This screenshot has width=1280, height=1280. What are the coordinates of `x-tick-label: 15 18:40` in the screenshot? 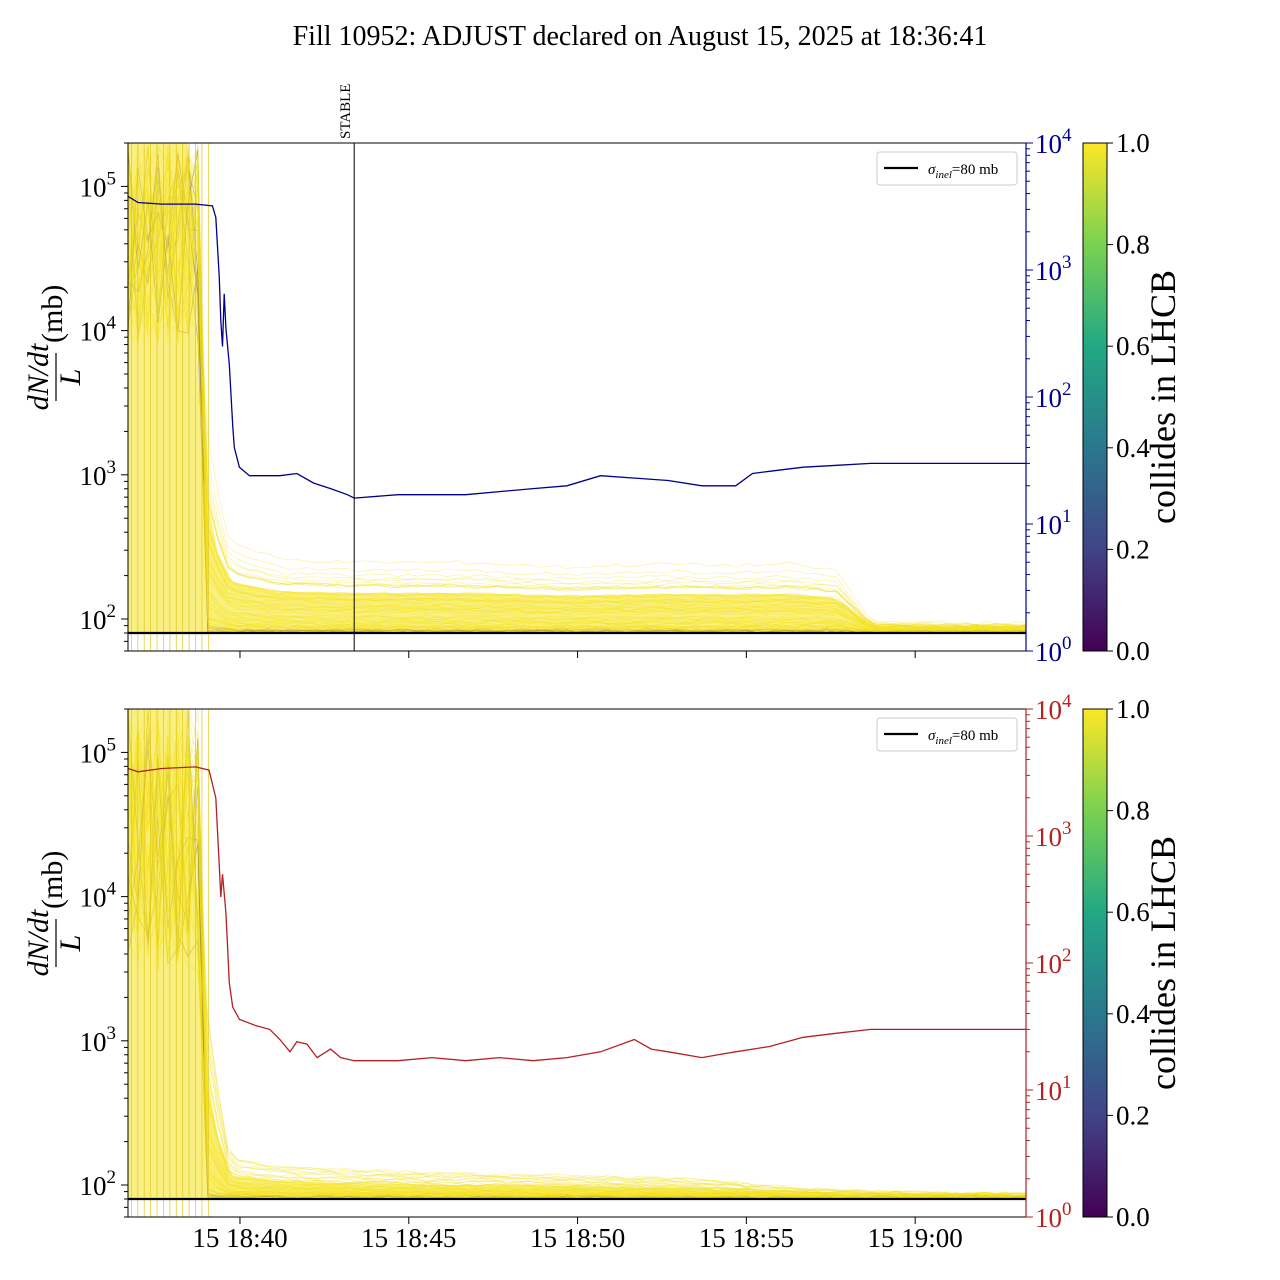 It's located at (239, 1238).